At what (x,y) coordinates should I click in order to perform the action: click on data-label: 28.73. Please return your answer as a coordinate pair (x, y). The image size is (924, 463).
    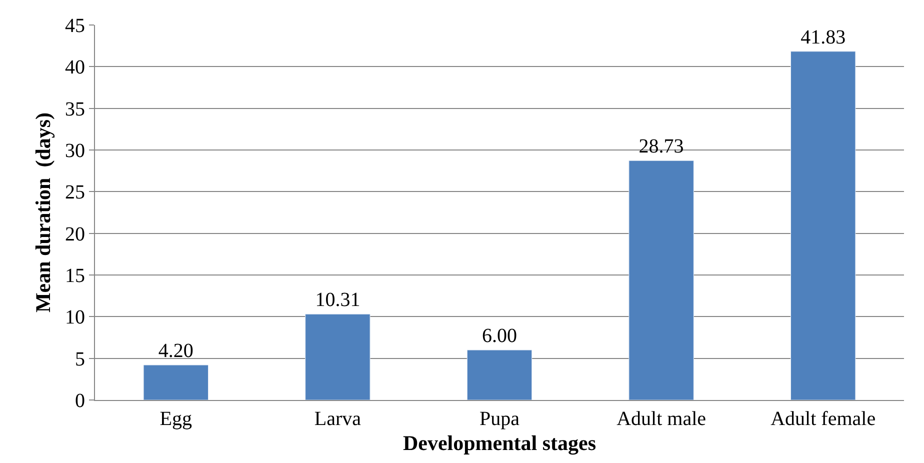
    Looking at the image, I should click on (661, 147).